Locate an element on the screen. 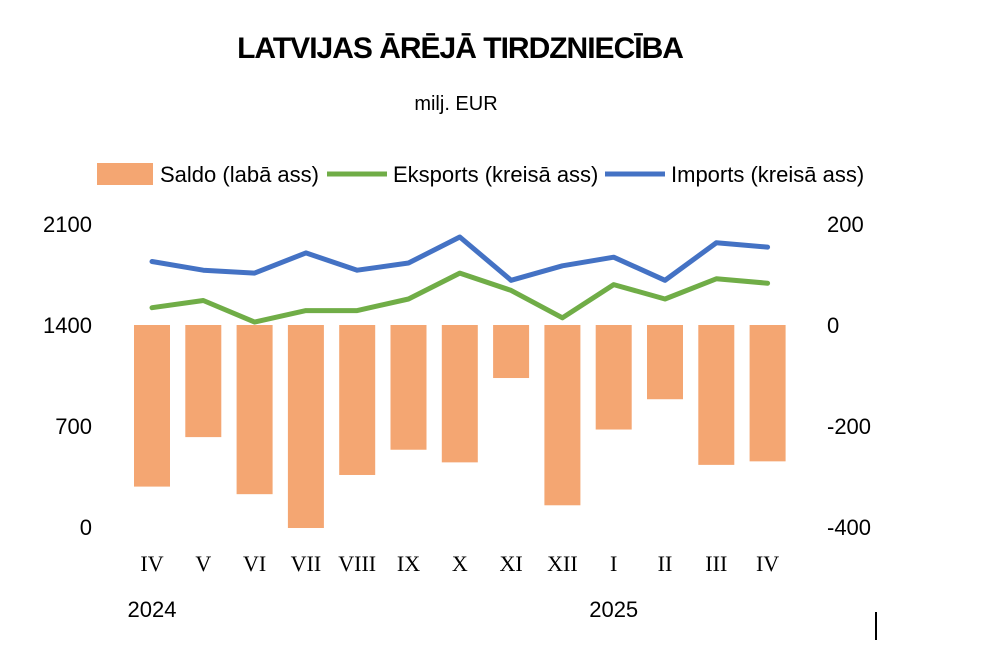 The image size is (1000, 667). category-label: VI is located at coordinates (254, 563).